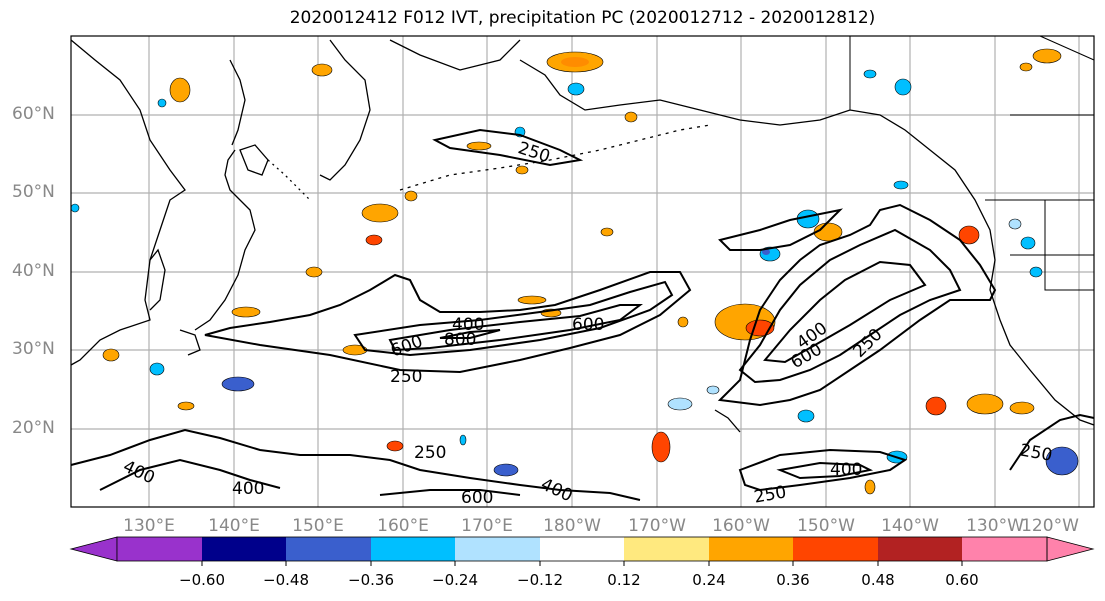  Describe the element at coordinates (403, 526) in the screenshot. I see `lon-label: 160°E` at that location.